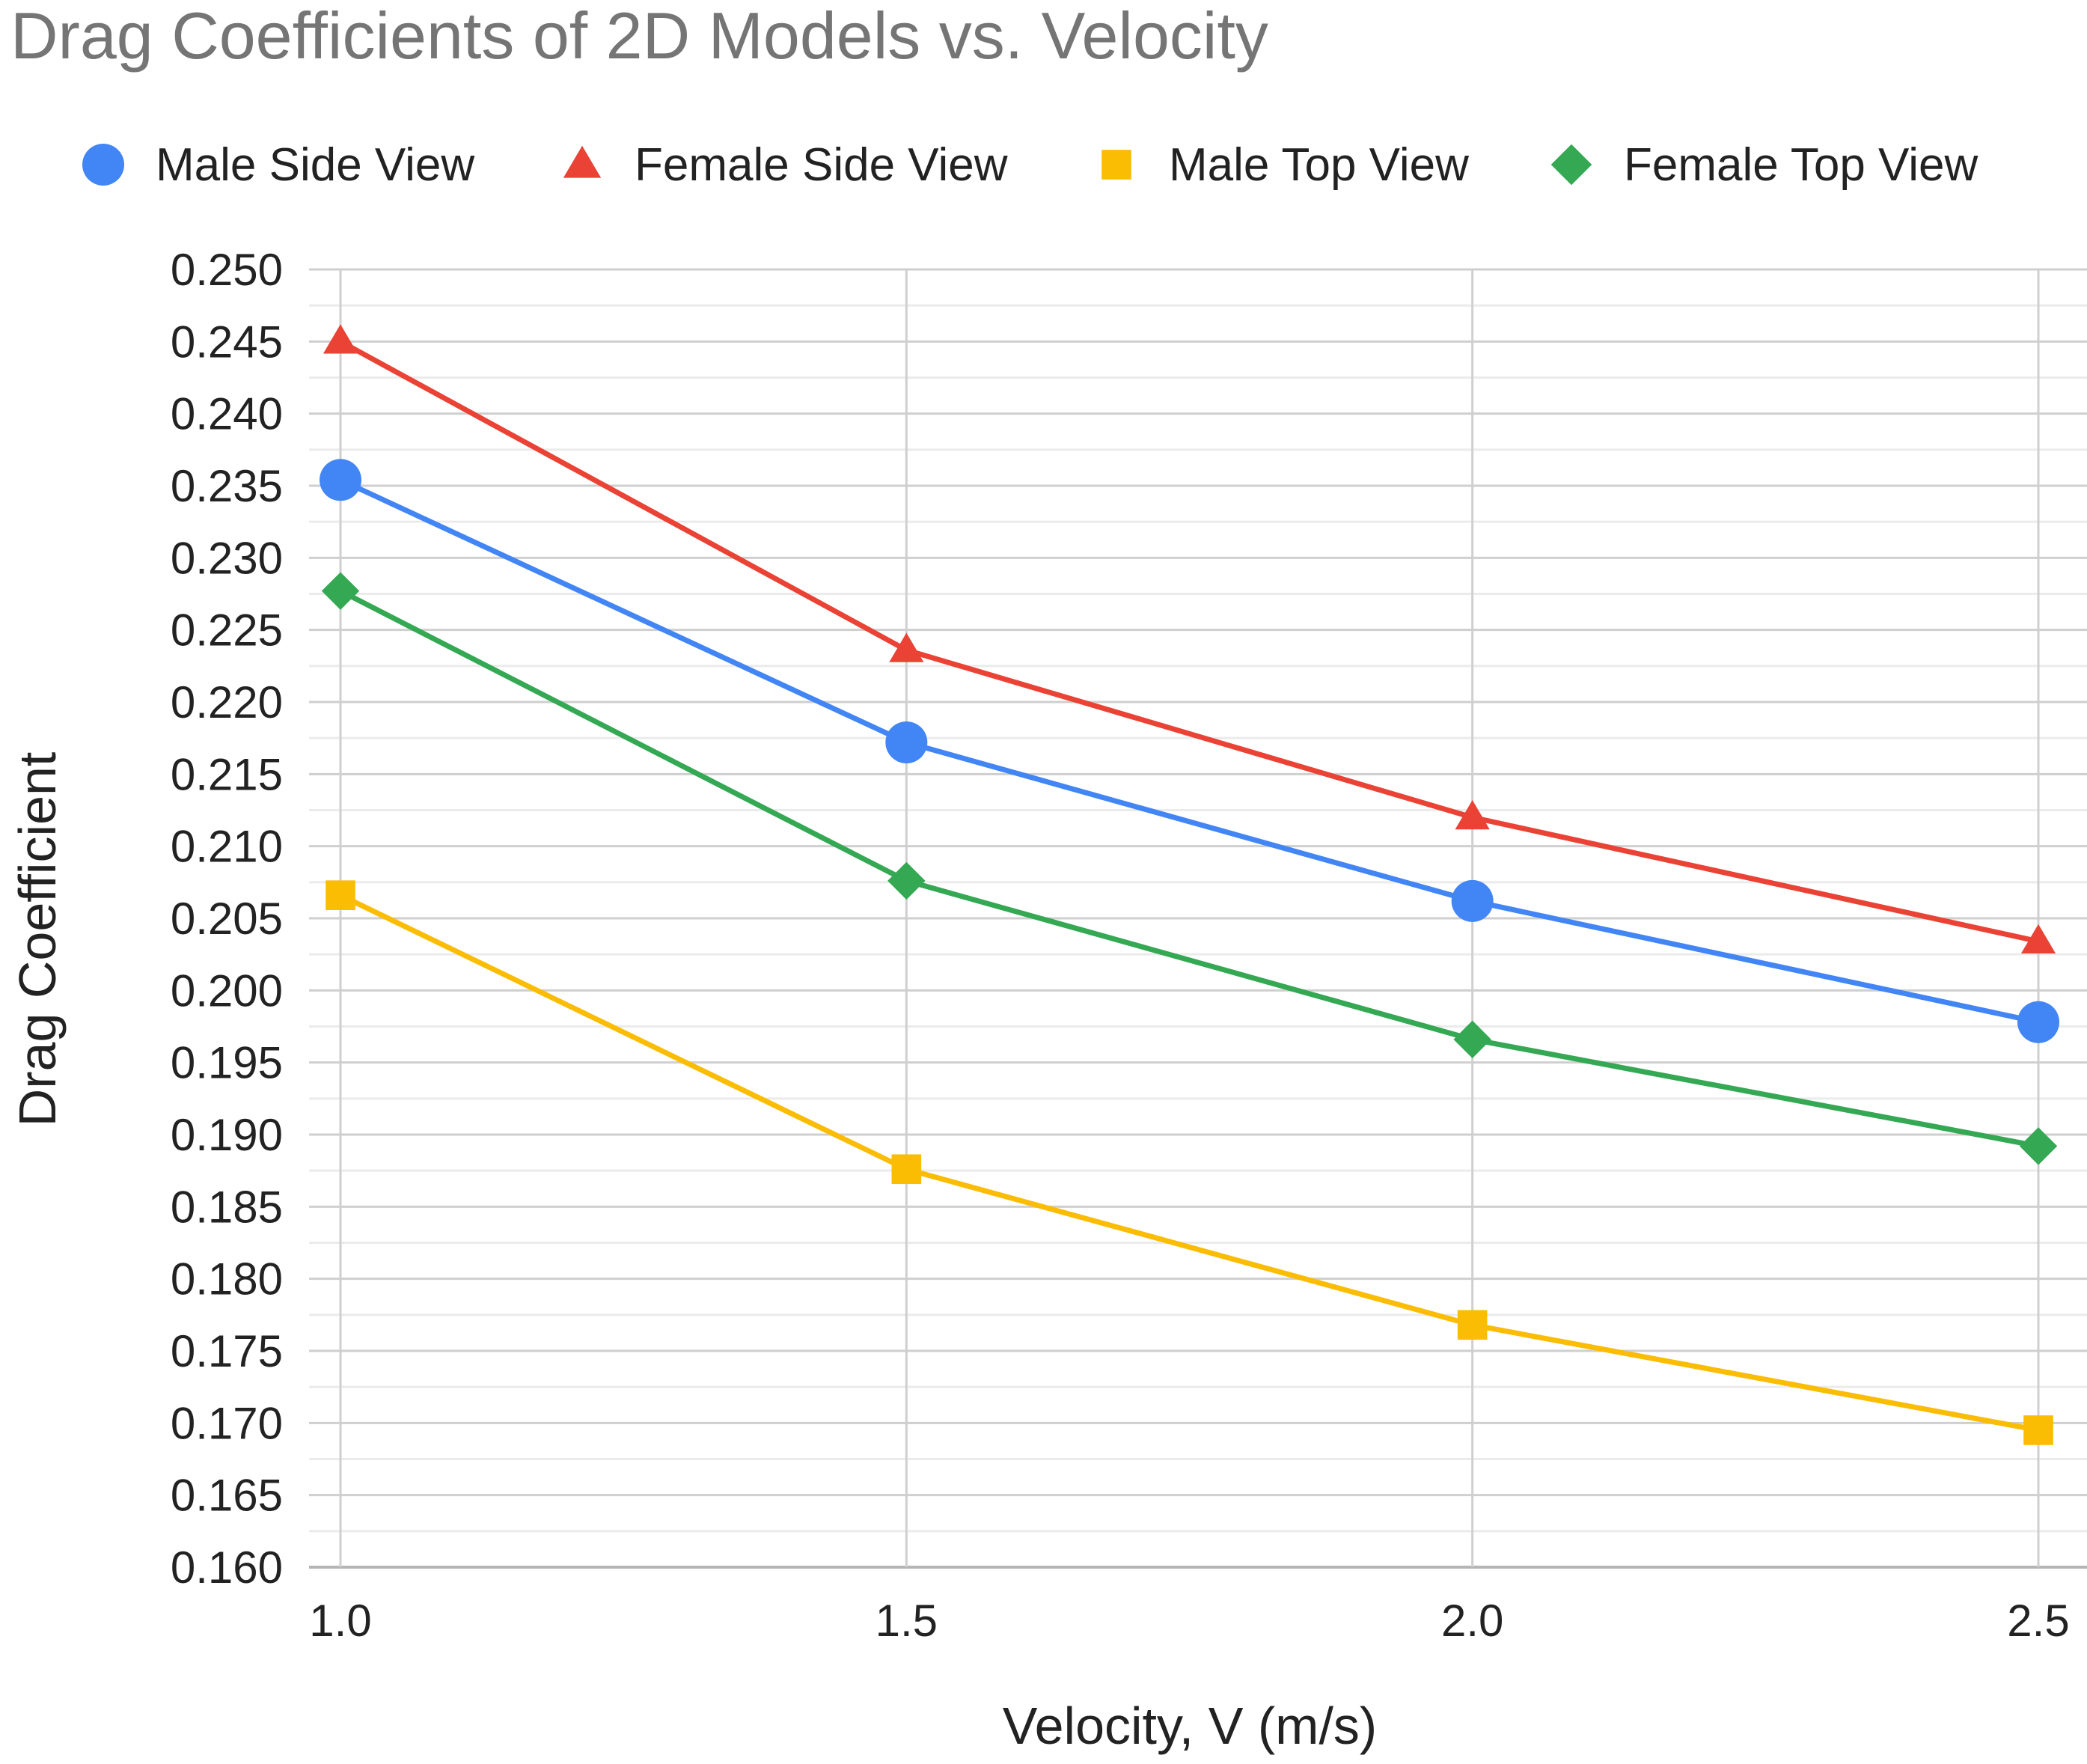  Describe the element at coordinates (227, 1279) in the screenshot. I see `y-tick-label: 0.180` at that location.